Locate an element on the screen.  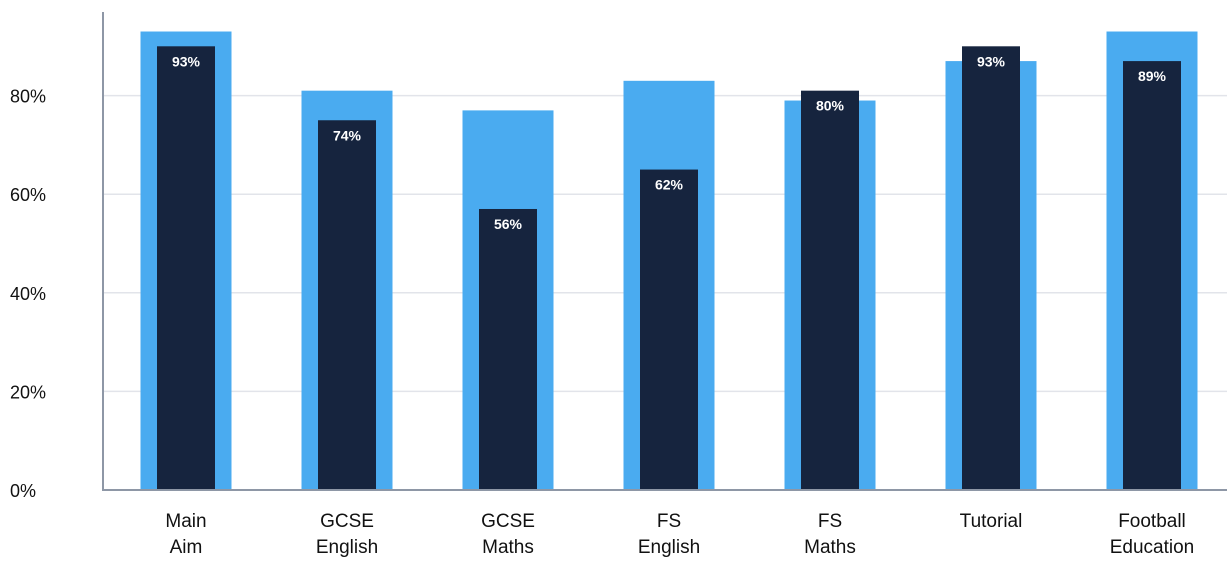
x-category-label: FS English is located at coordinates (669, 534).